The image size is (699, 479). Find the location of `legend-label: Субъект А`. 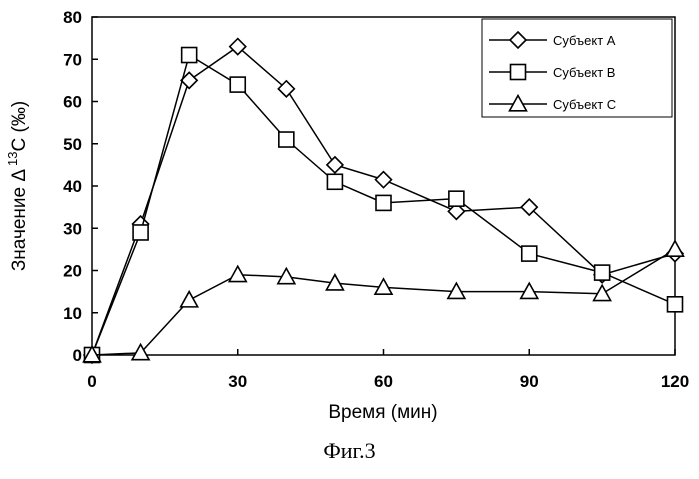

legend-label: Субъект А is located at coordinates (584, 40).